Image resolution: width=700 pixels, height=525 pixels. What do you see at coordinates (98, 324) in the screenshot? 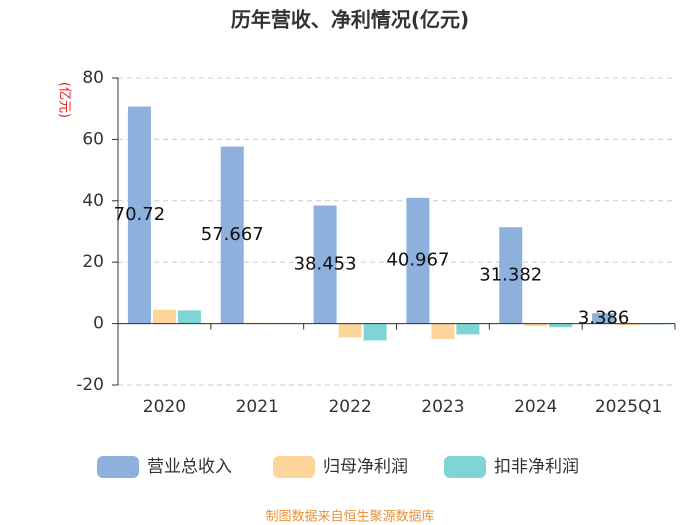
I see `y-tick-label: 0` at bounding box center [98, 324].